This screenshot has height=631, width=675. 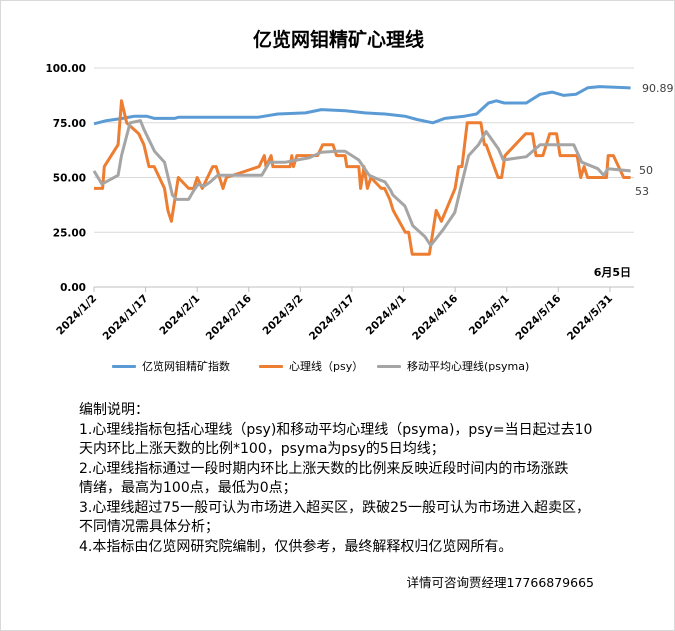 I want to click on x-tick-label: 2024/4/1, so click(x=386, y=315).